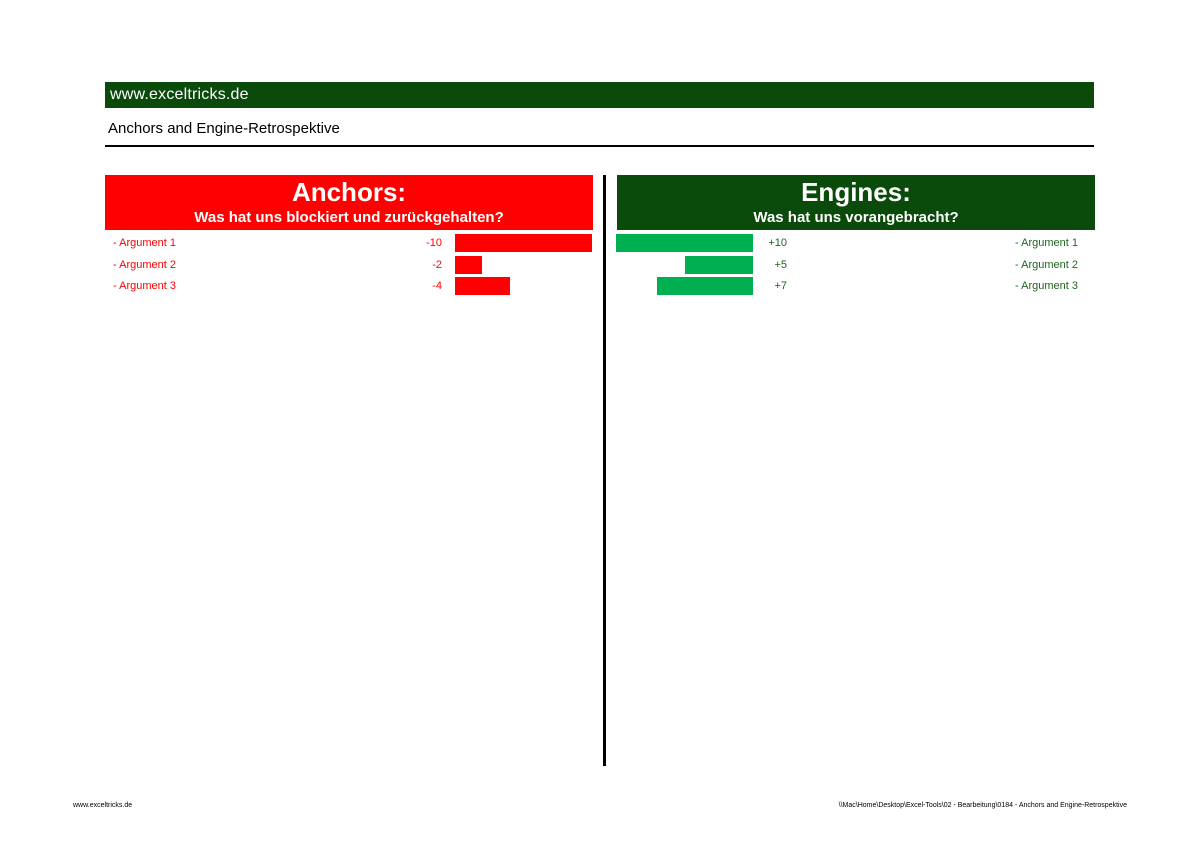  I want to click on brand-bar: www.exceltricks.de, so click(599, 95).